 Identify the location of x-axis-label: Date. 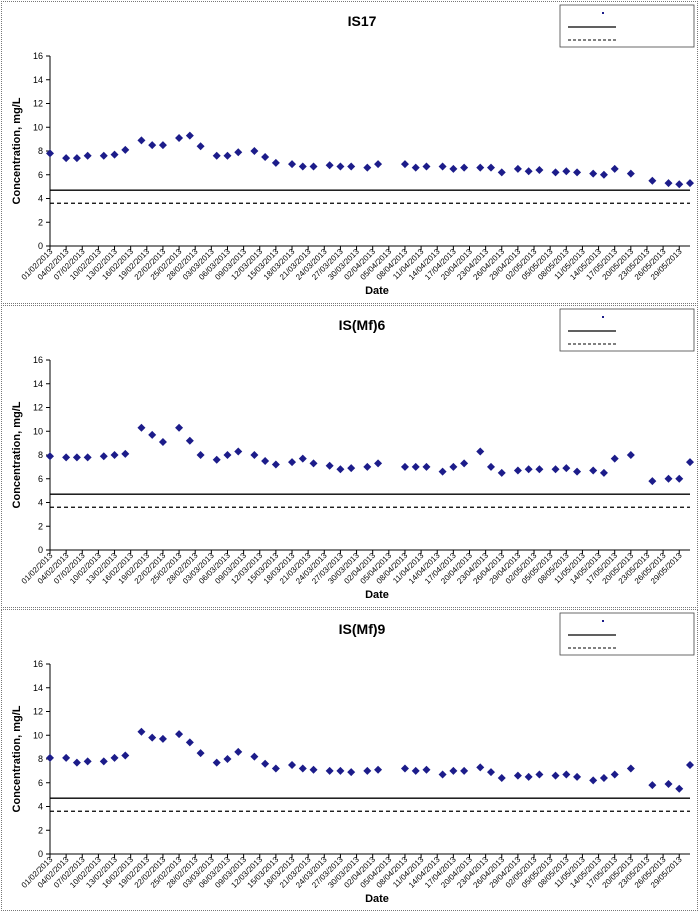
(377, 899).